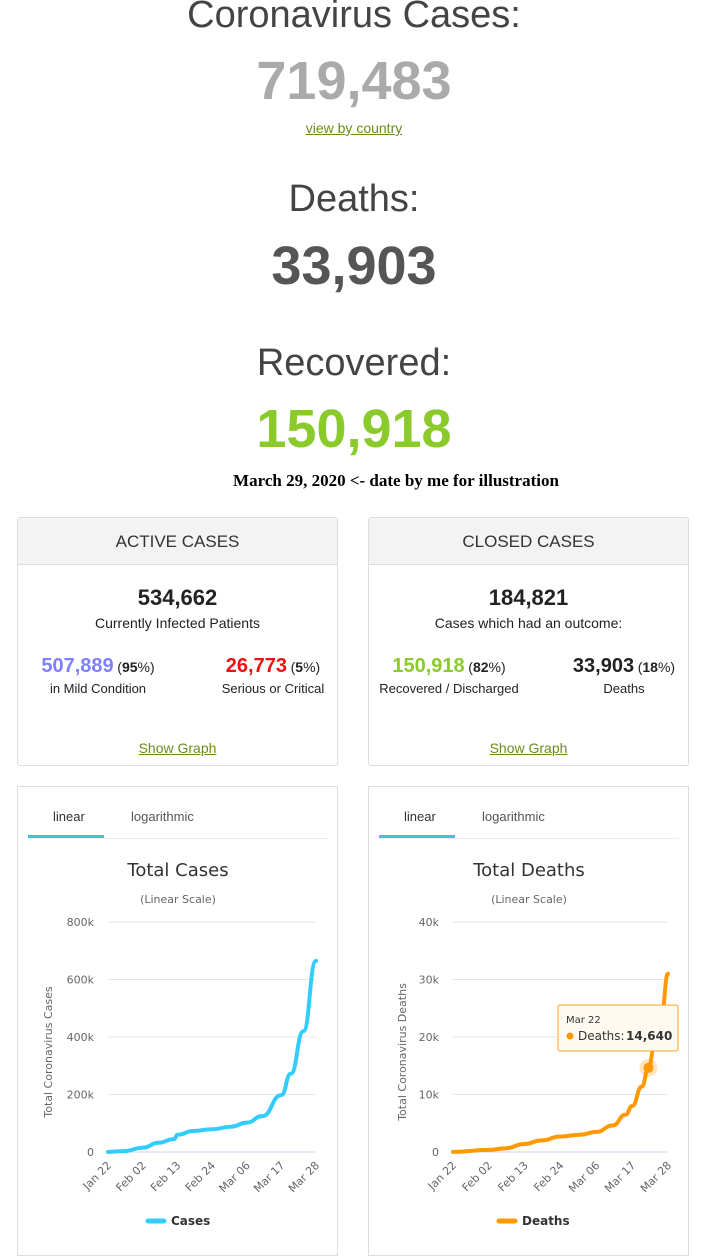 This screenshot has width=708, height=1257. What do you see at coordinates (481, 667) in the screenshot?
I see `closed-recovered-pct: 82` at bounding box center [481, 667].